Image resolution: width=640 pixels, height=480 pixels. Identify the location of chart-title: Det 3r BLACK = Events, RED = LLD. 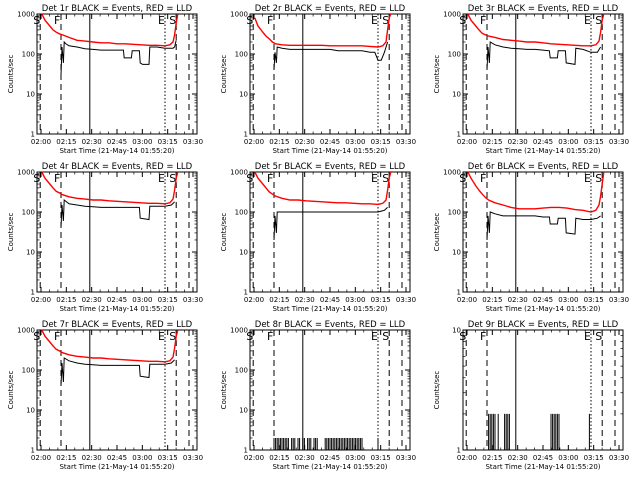
(543, 9).